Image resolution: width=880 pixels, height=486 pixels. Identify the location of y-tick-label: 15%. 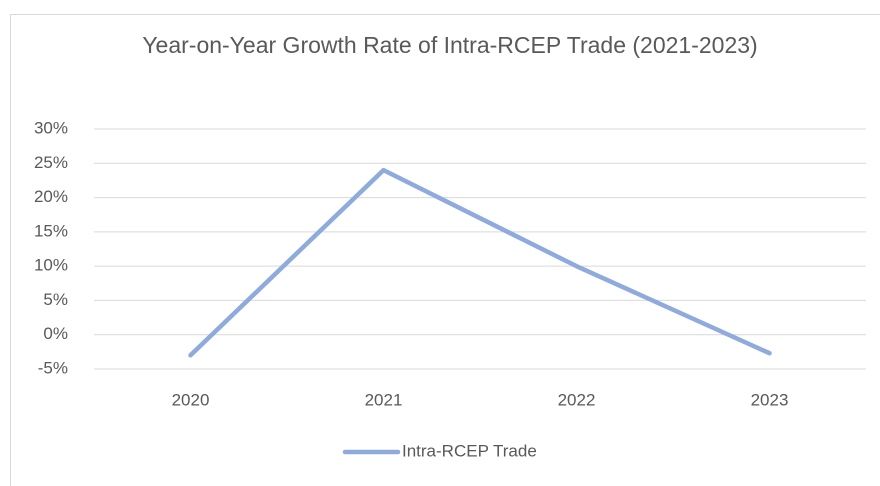
(51, 230).